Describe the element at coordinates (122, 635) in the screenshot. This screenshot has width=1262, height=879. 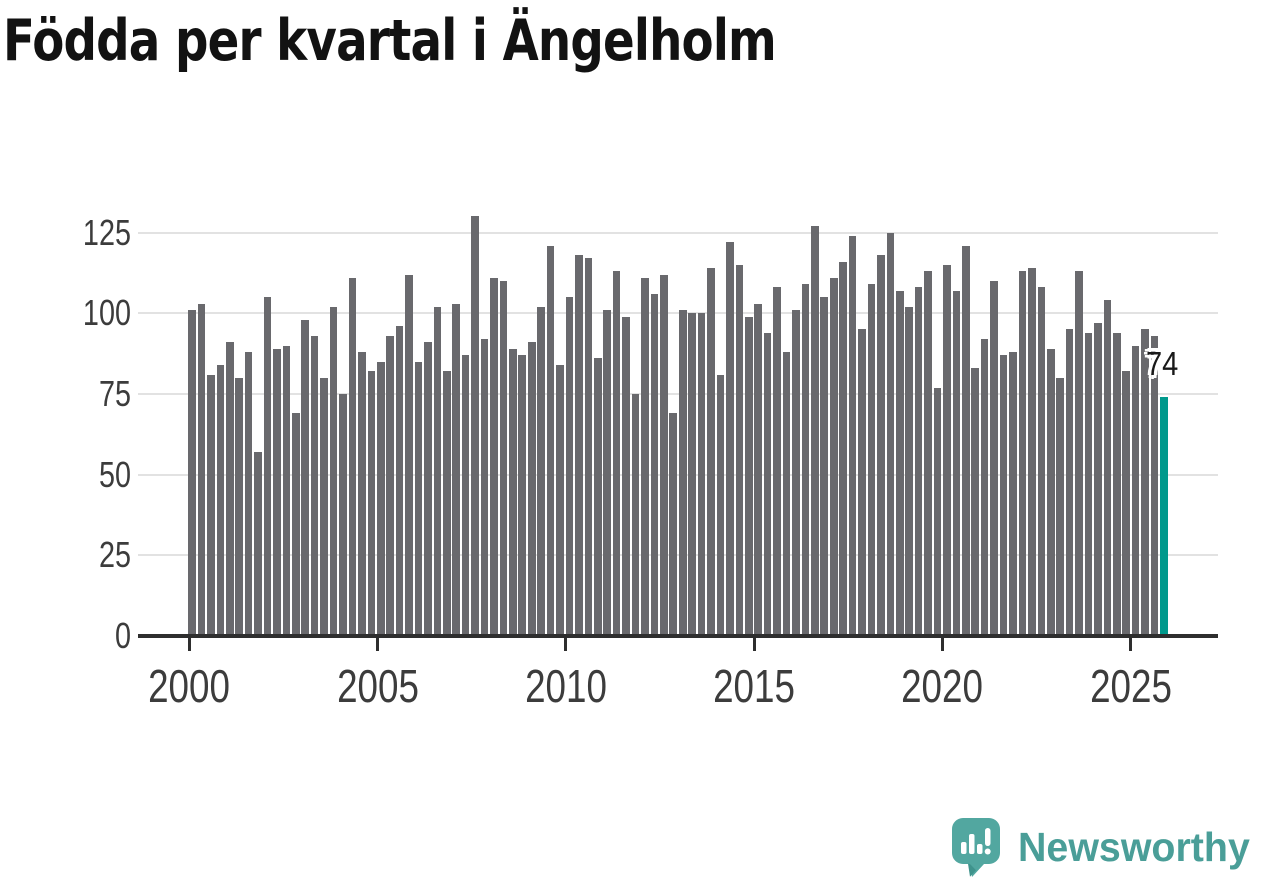
I see `y-axis-tick-label: 0` at that location.